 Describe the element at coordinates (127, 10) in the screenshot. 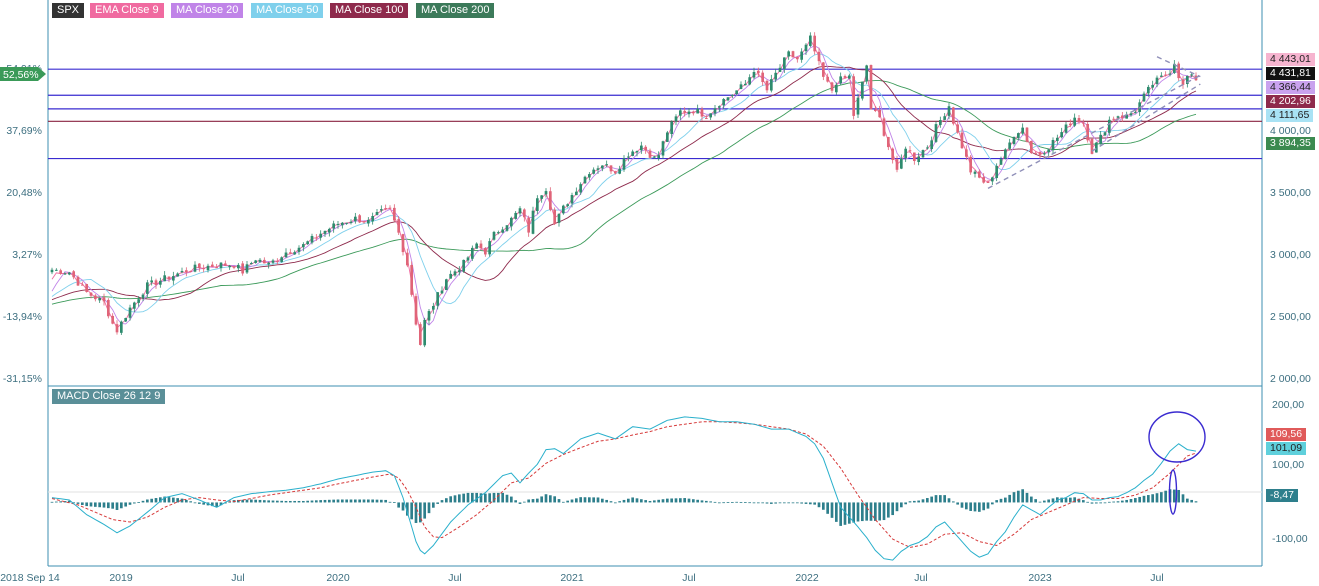

I see `legend-ema9: EMA Close 9` at that location.